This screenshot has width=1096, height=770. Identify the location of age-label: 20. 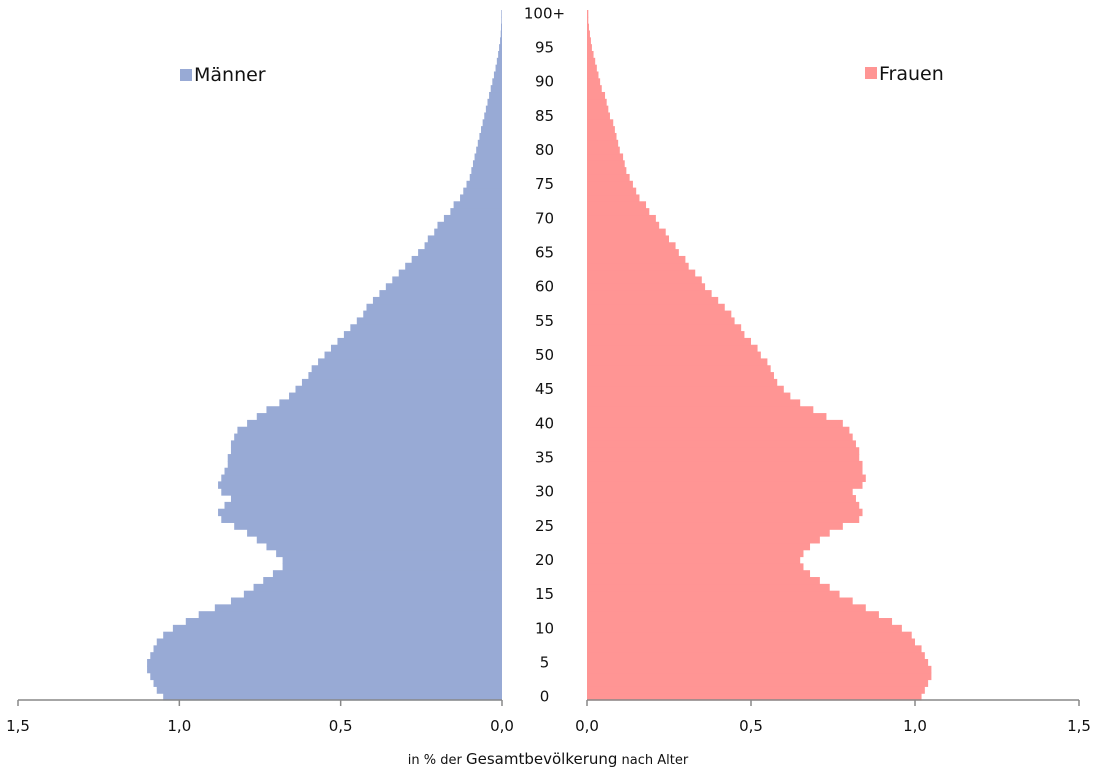
(544, 560).